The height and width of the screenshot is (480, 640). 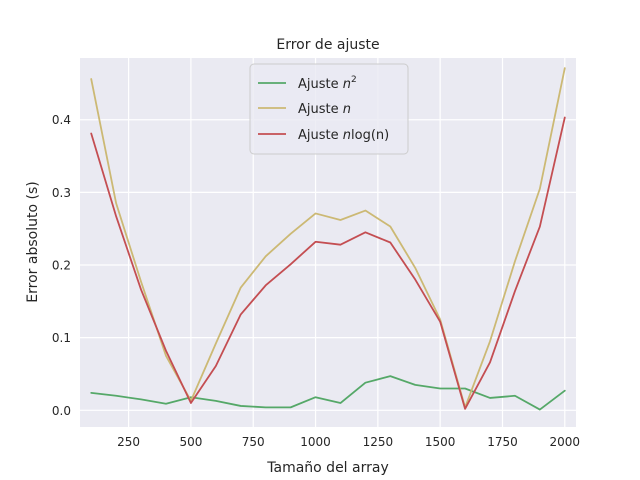 I want to click on legend-label: Ajuste n, so click(x=324, y=109).